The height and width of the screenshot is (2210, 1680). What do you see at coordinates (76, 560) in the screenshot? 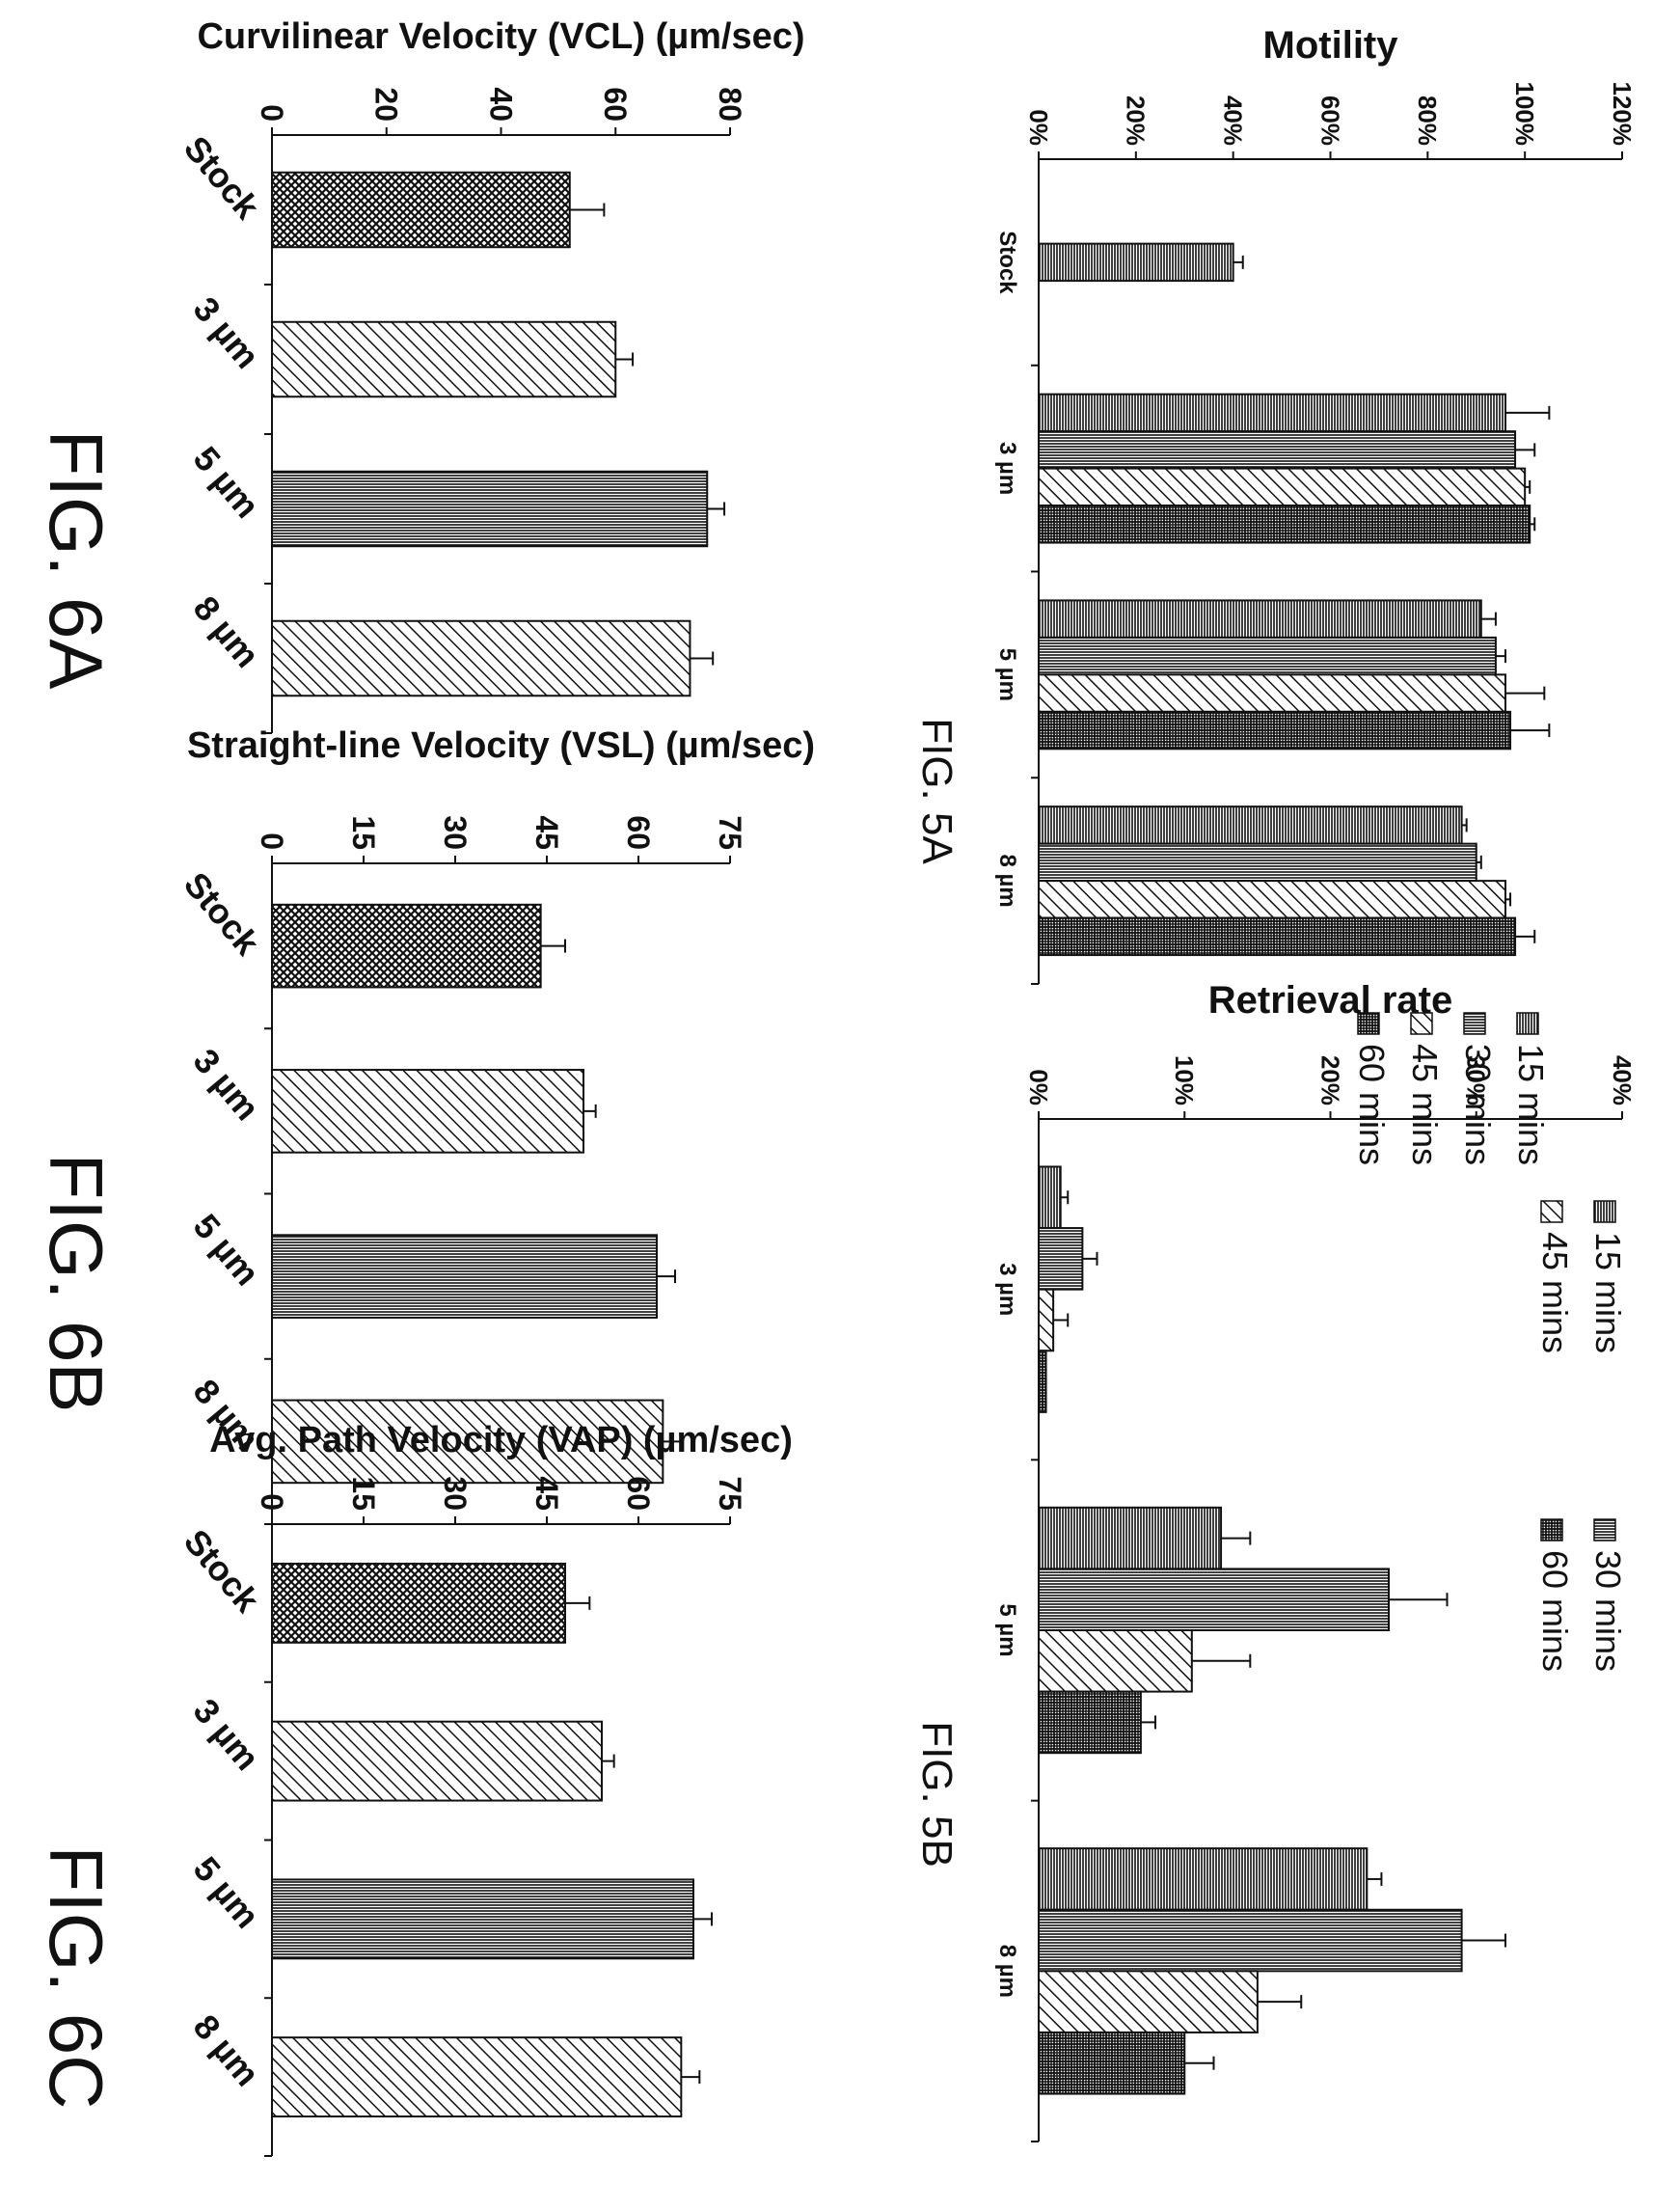
I see `figure-label: FIG. 6A` at bounding box center [76, 560].